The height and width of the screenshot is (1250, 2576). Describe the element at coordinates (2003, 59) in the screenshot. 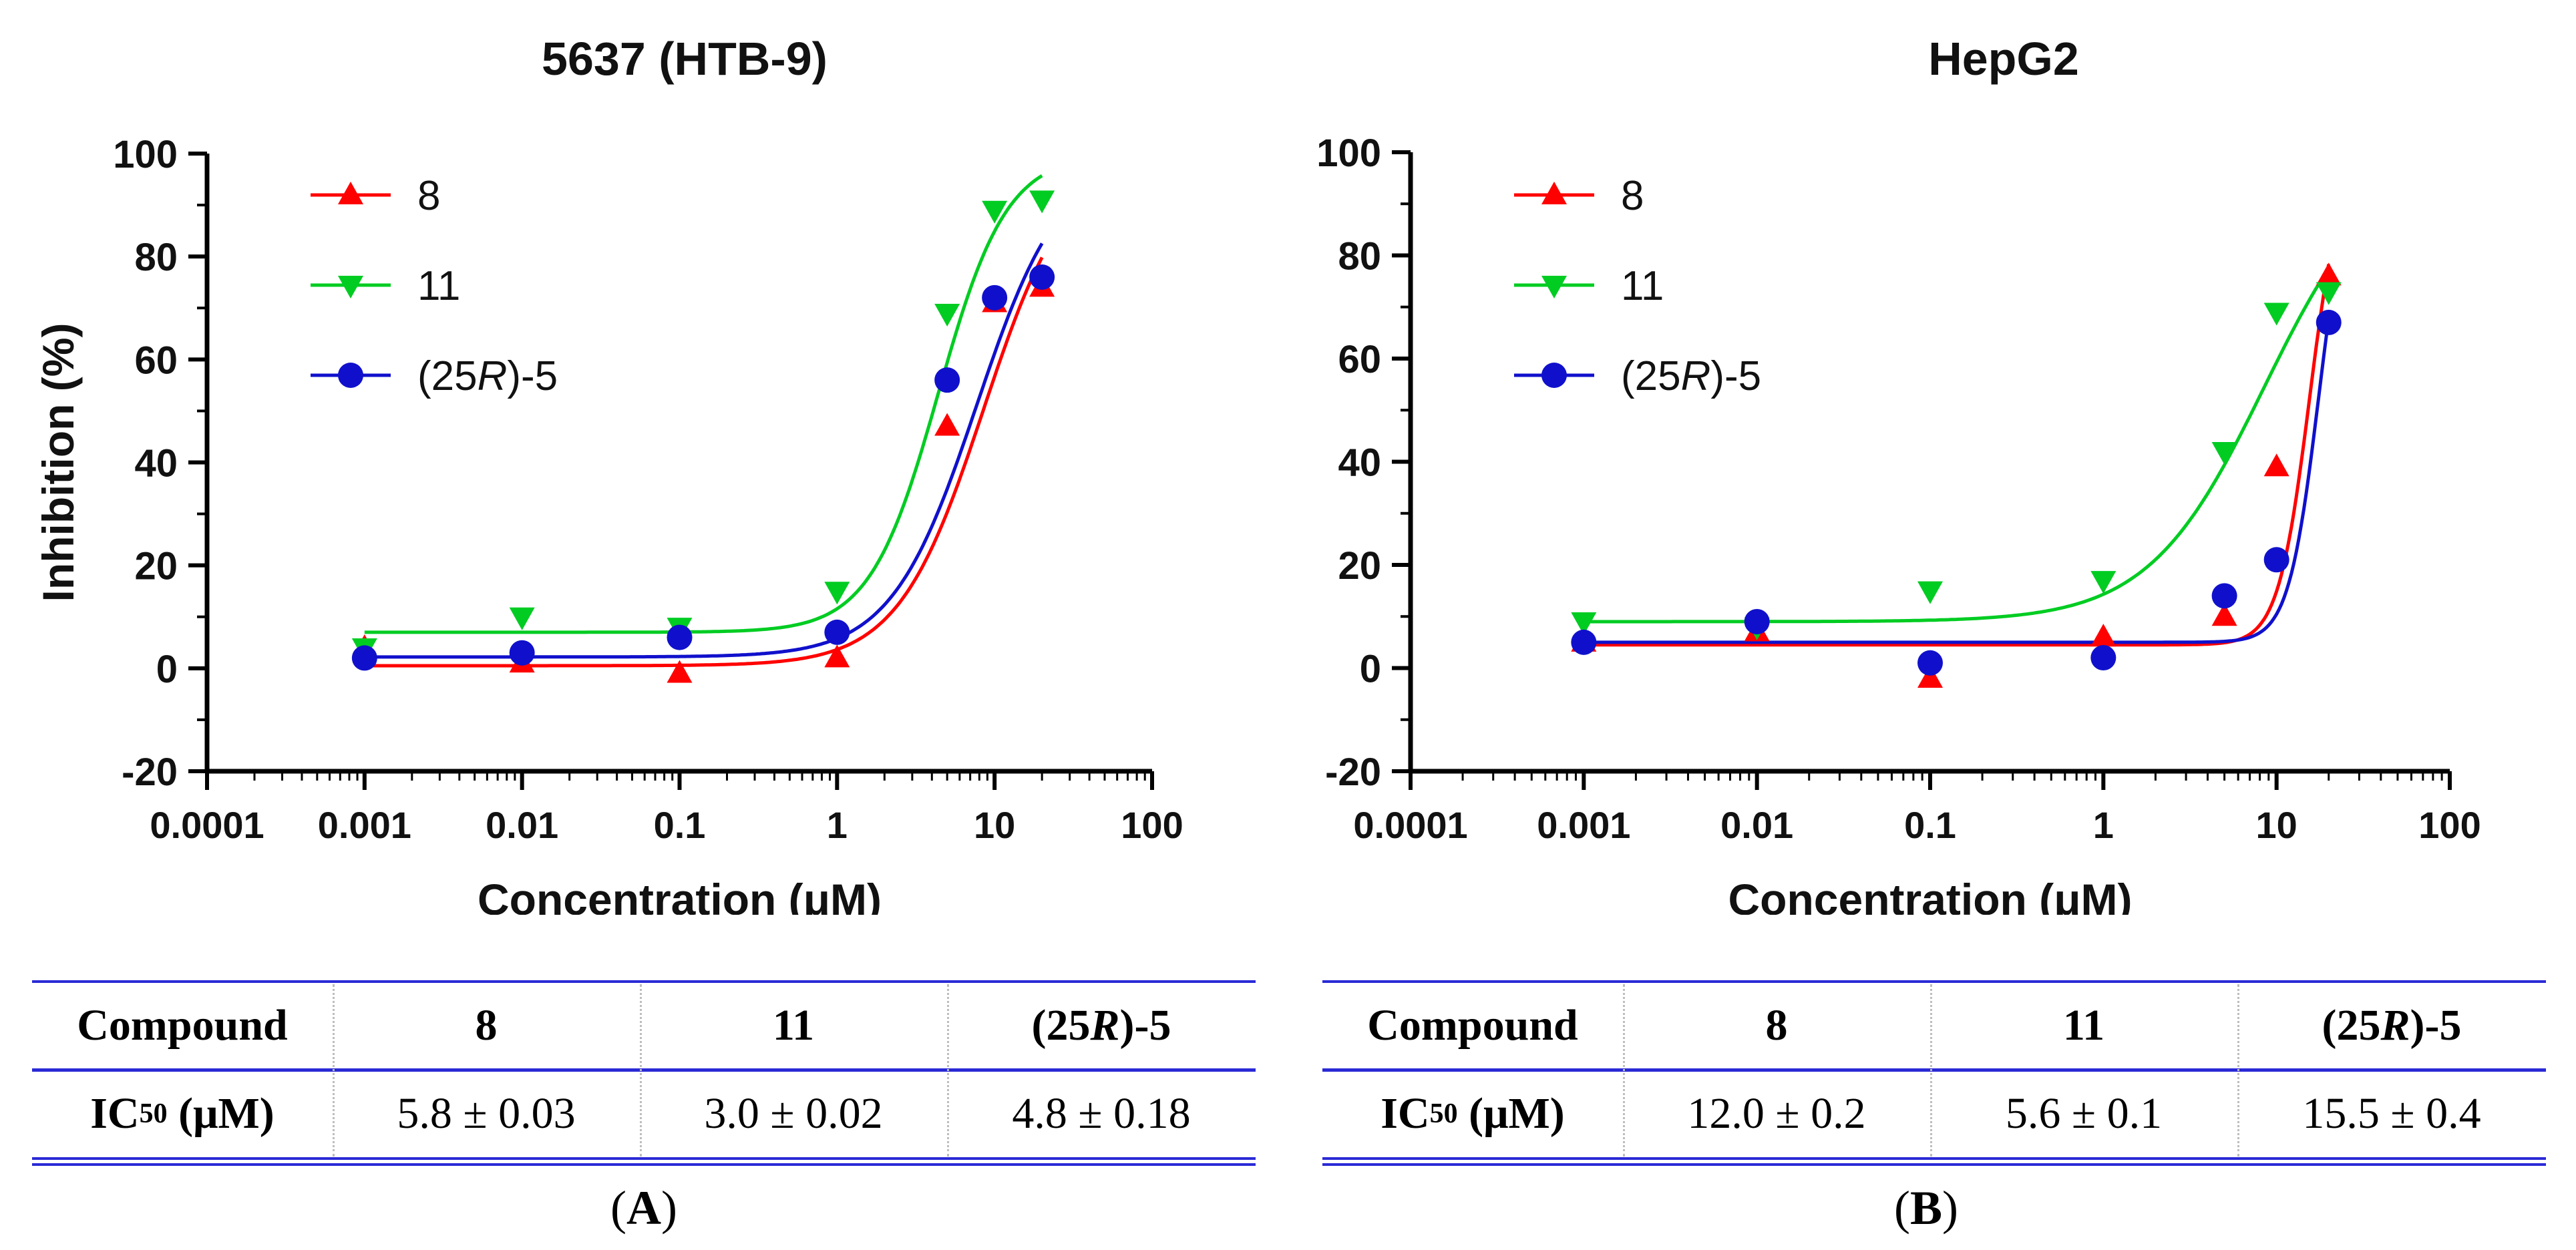

I see `chart-title: HepG2` at that location.